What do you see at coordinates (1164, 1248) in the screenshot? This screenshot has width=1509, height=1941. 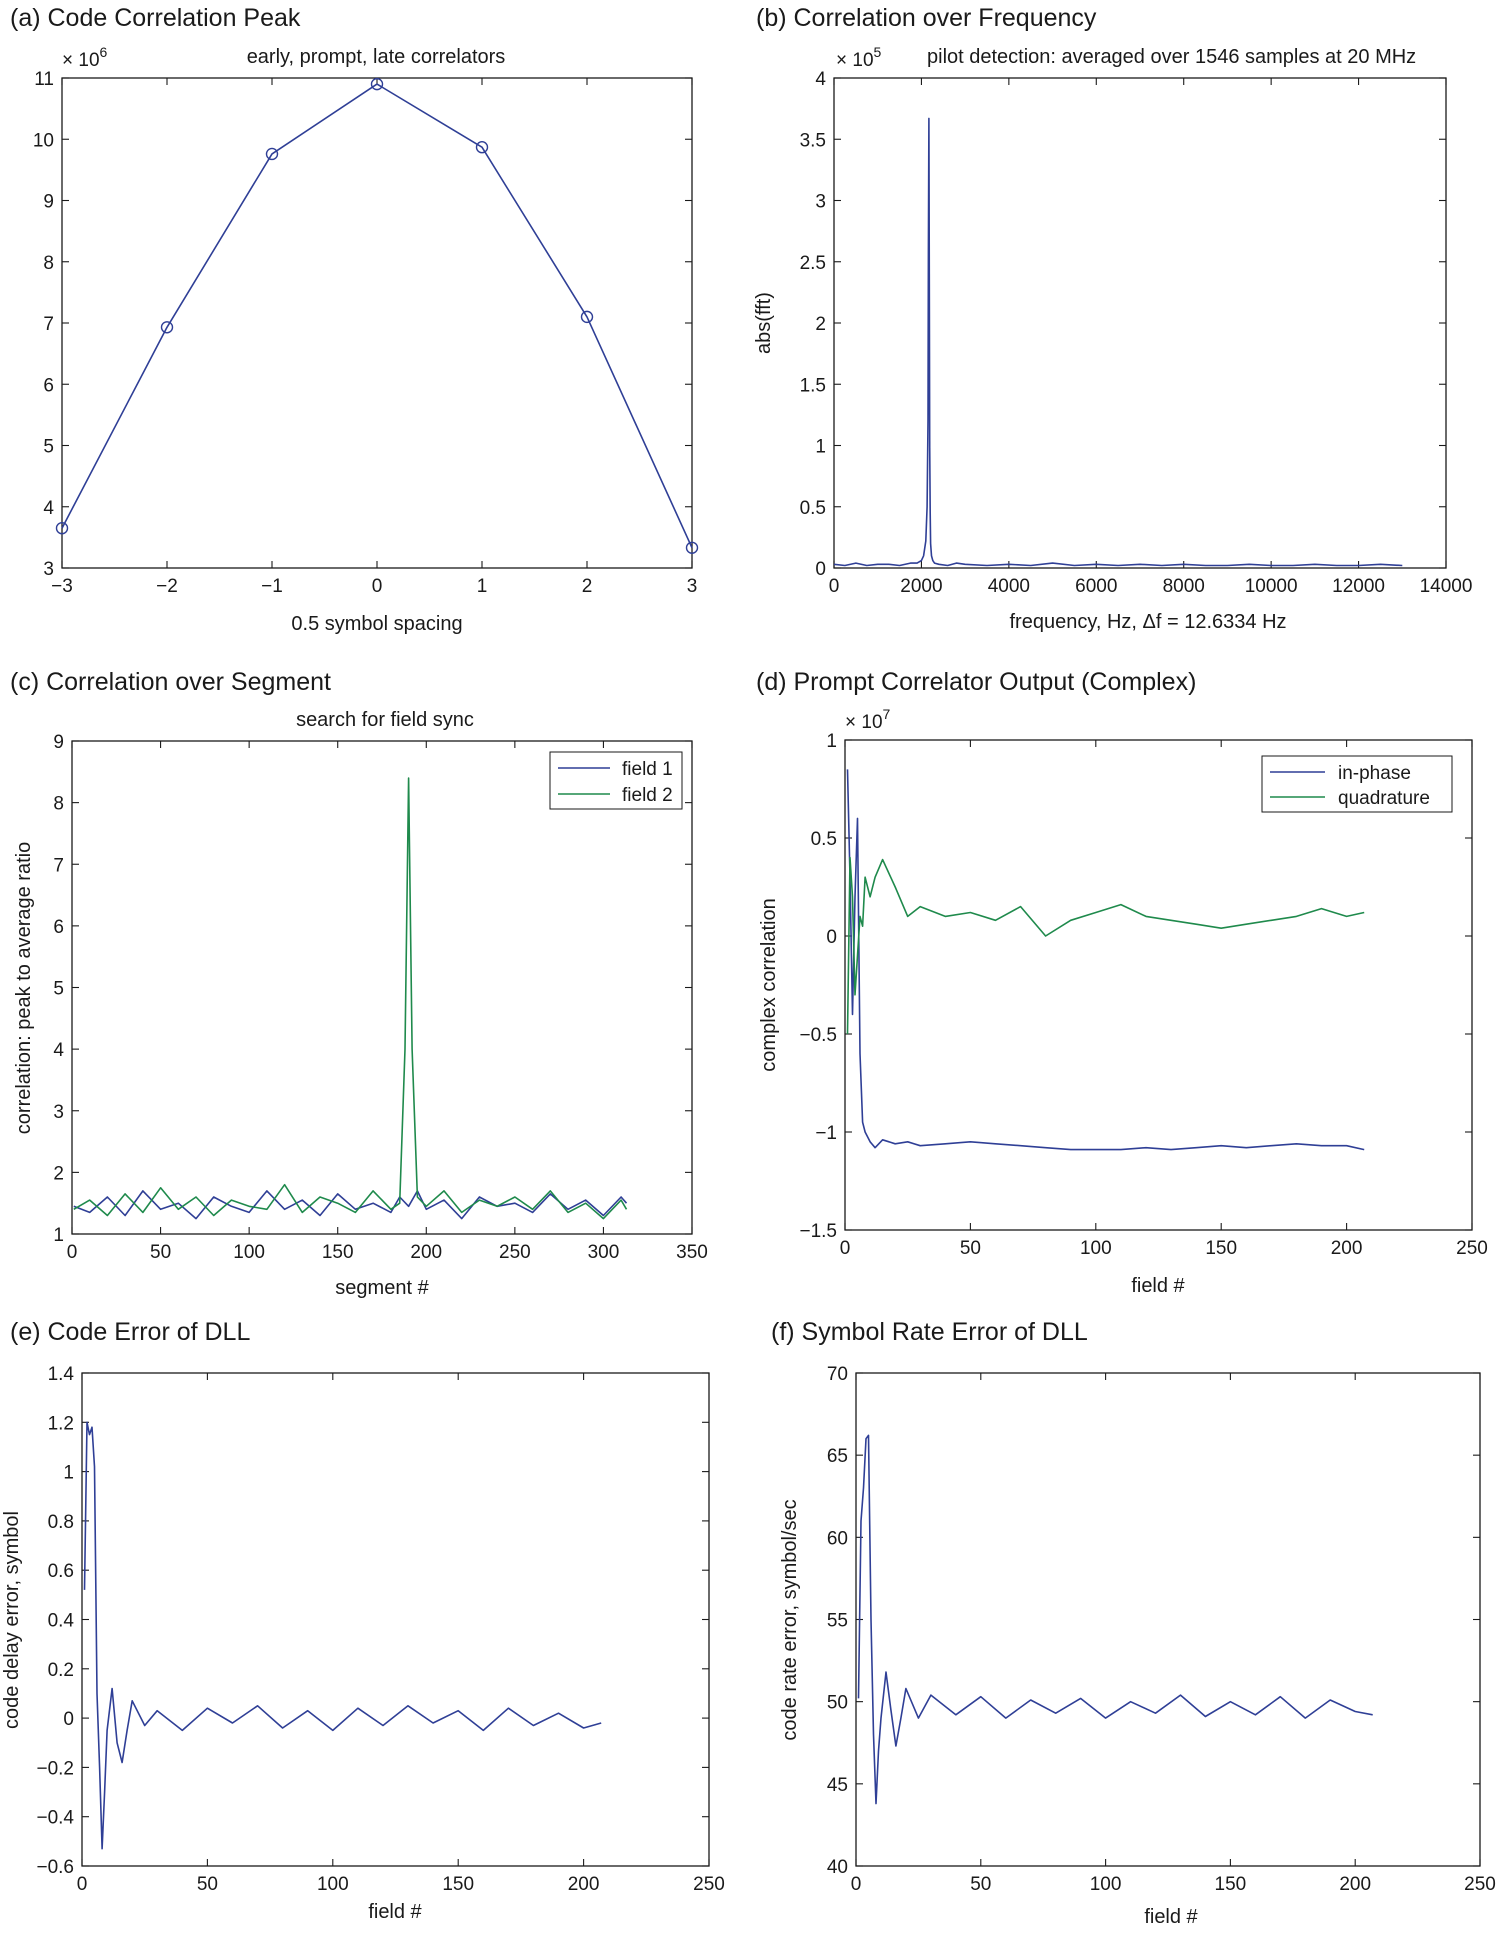 I see `panel-d-xtick-labels: 0 50 100 150 200 250` at bounding box center [1164, 1248].